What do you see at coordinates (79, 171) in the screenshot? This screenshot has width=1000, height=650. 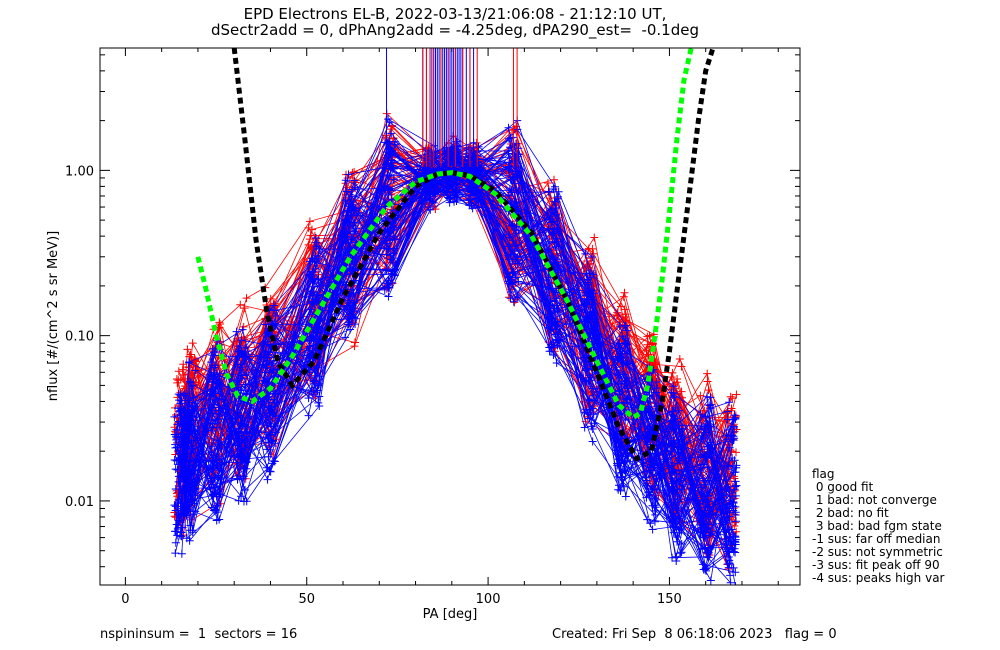 I see `y-tick-label: 1.00` at bounding box center [79, 171].